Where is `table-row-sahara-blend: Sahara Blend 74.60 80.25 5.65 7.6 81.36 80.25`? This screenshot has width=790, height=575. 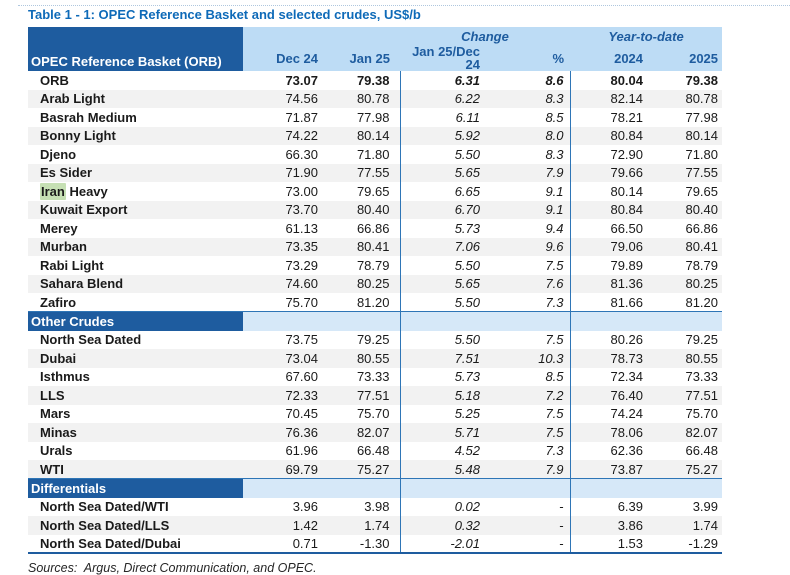 table-row-sahara-blend: Sahara Blend 74.60 80.25 5.65 7.6 81.36 80.25 is located at coordinates (375, 283).